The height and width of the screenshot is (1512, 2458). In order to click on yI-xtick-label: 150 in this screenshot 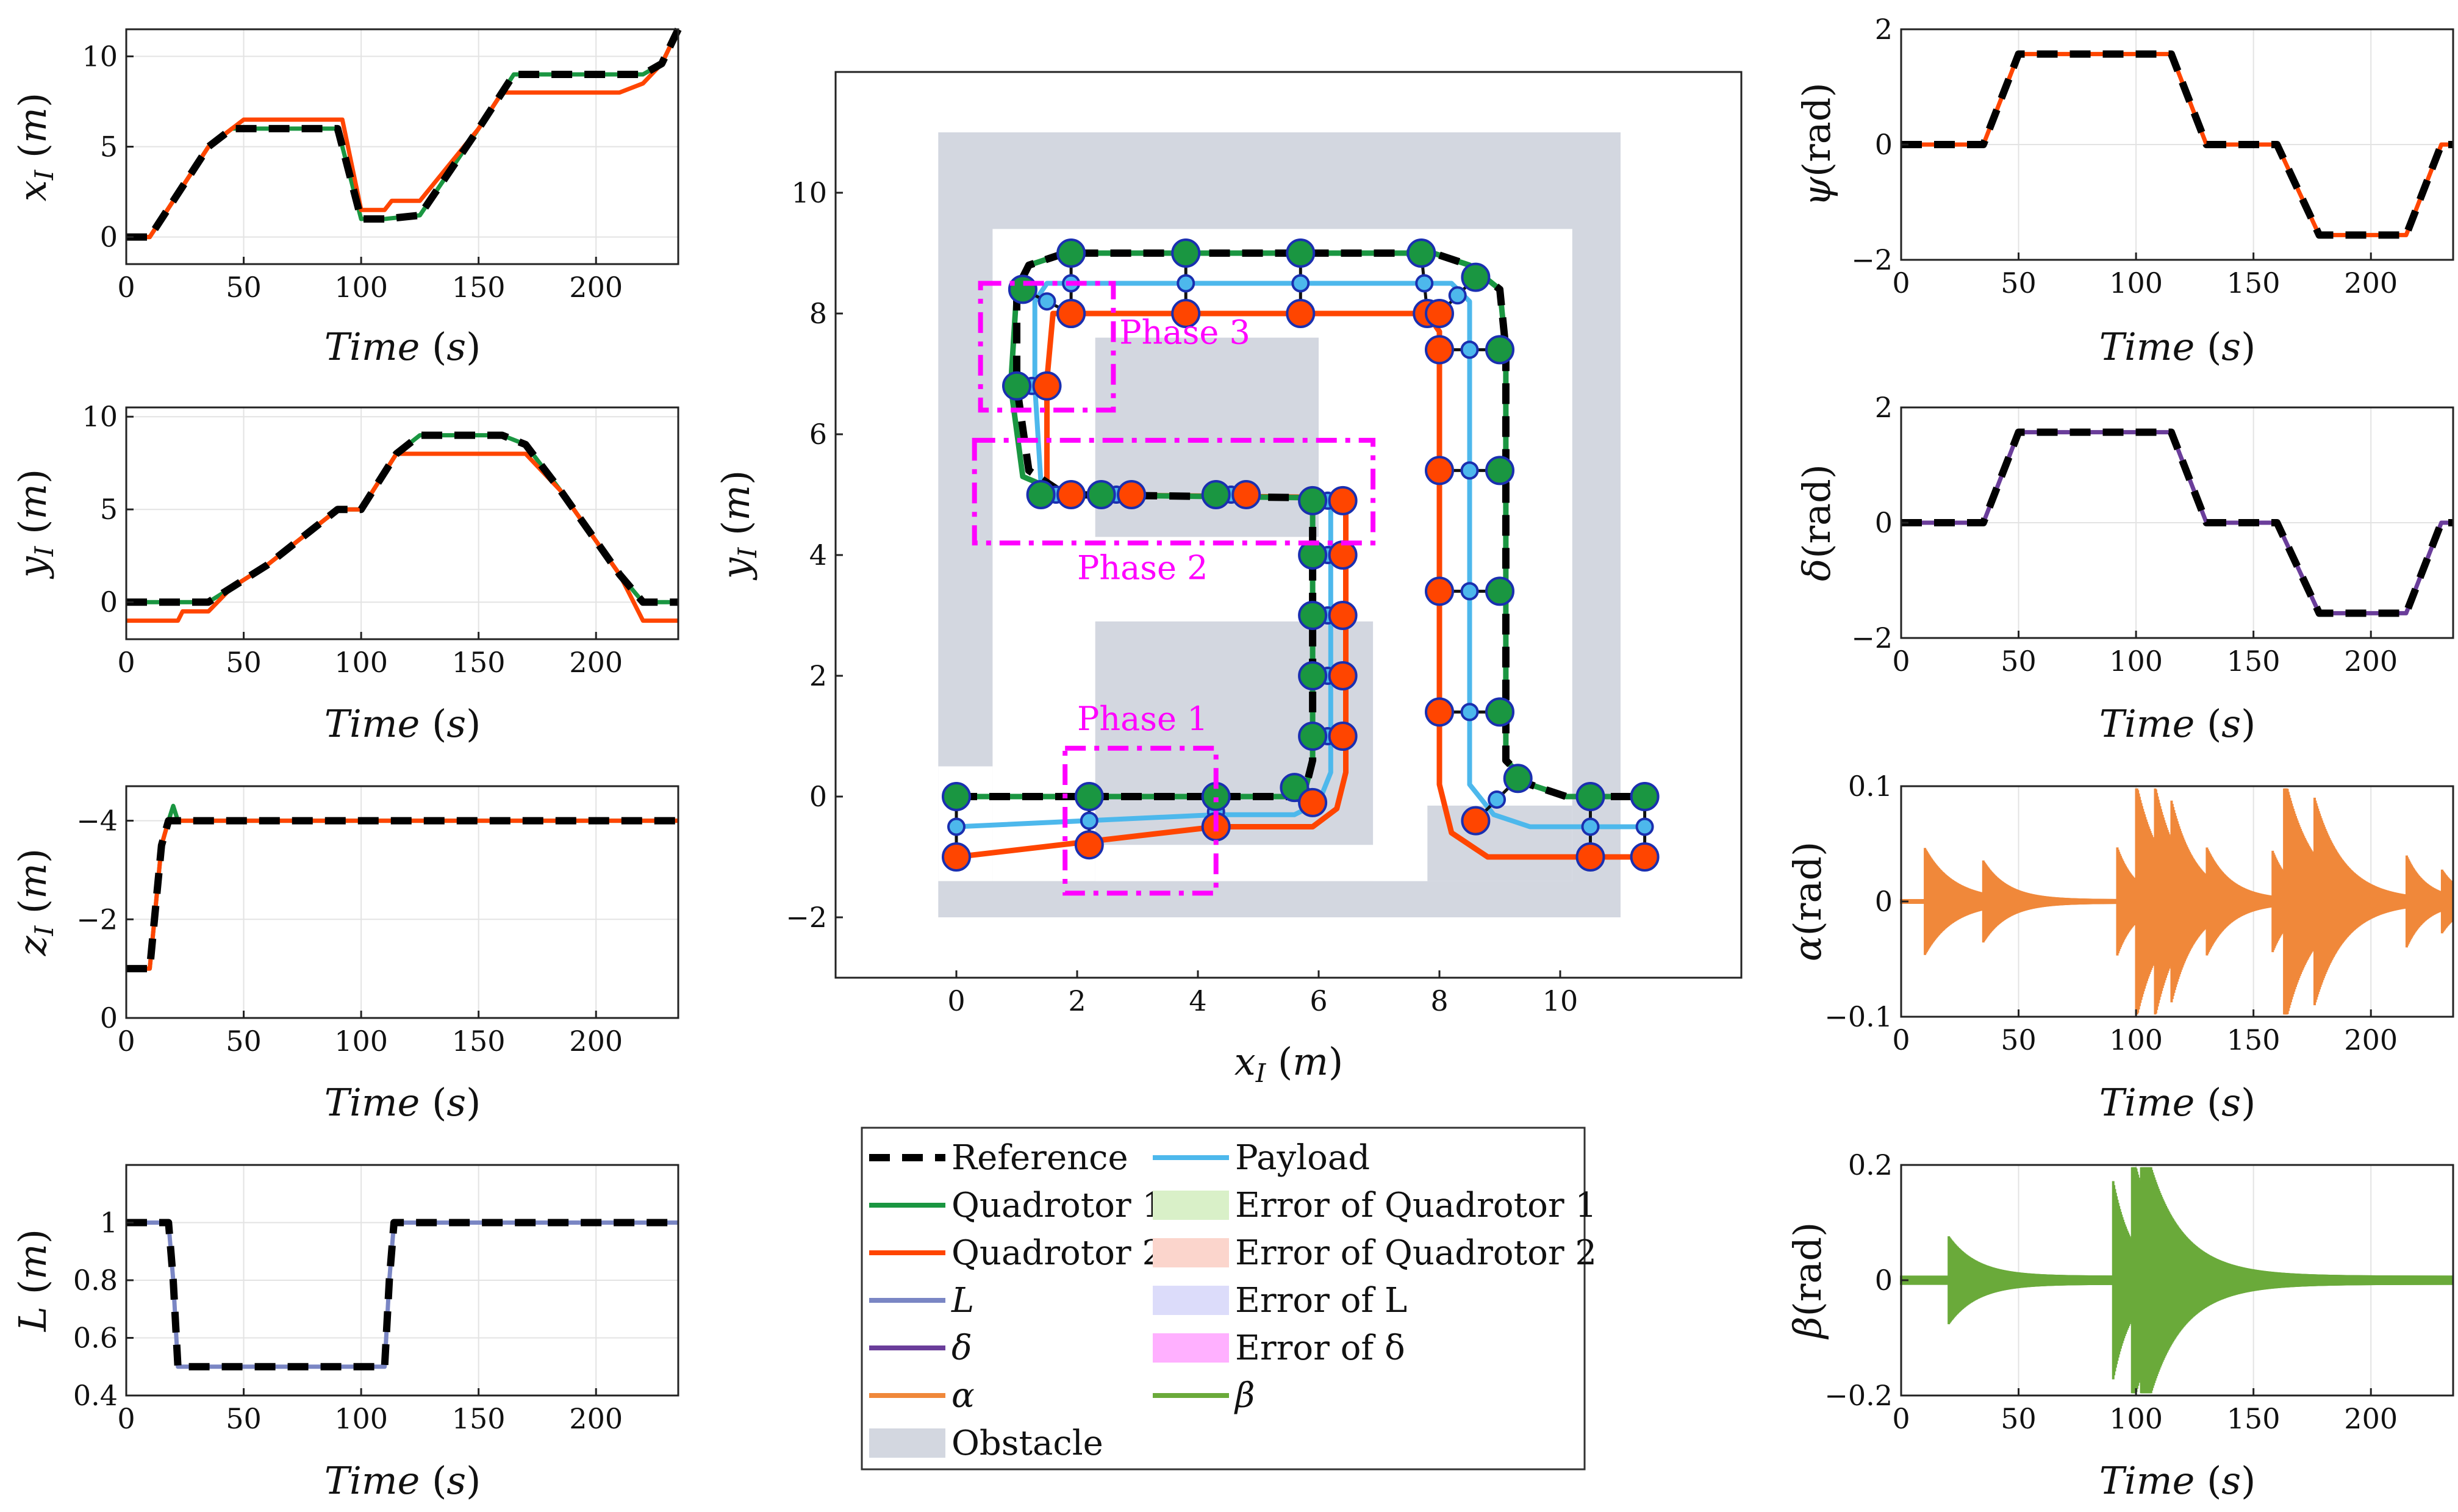, I will do `click(479, 662)`.